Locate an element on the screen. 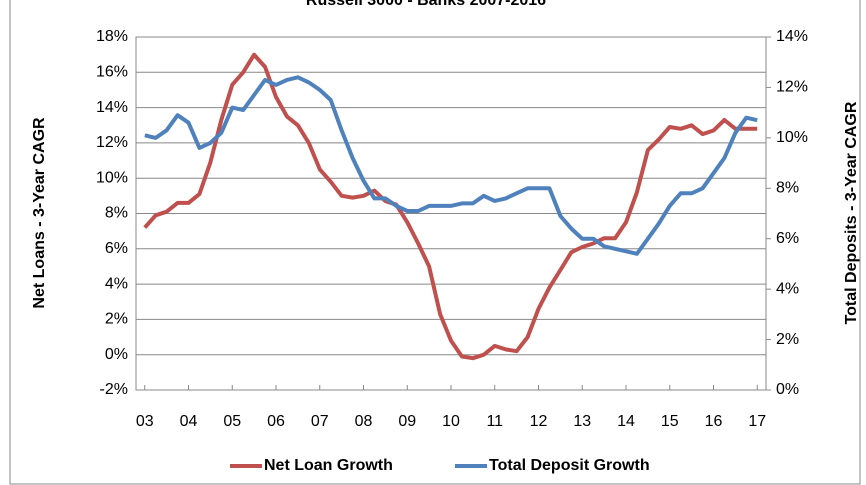 The width and height of the screenshot is (866, 485). y-tick-label: -2% is located at coordinates (114, 389).